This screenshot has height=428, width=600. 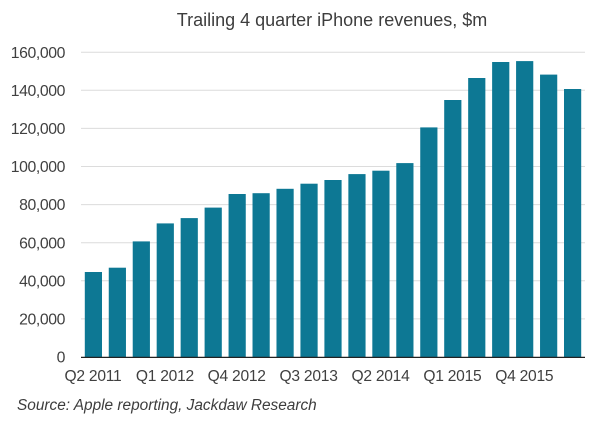 I want to click on svg-text: Q4 2015, so click(x=524, y=376).